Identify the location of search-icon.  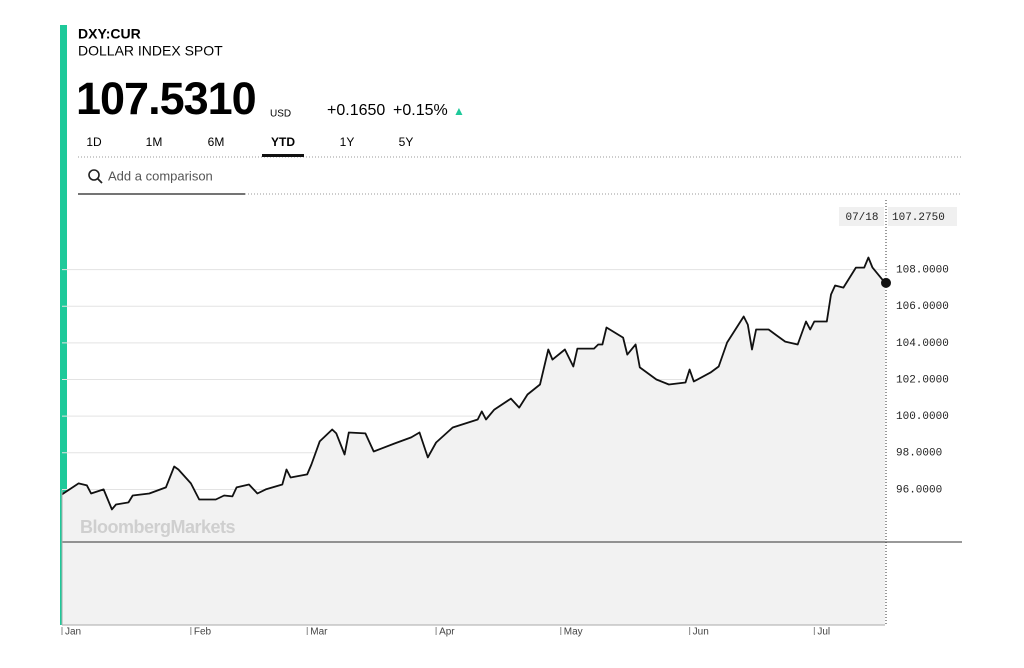
(94, 175).